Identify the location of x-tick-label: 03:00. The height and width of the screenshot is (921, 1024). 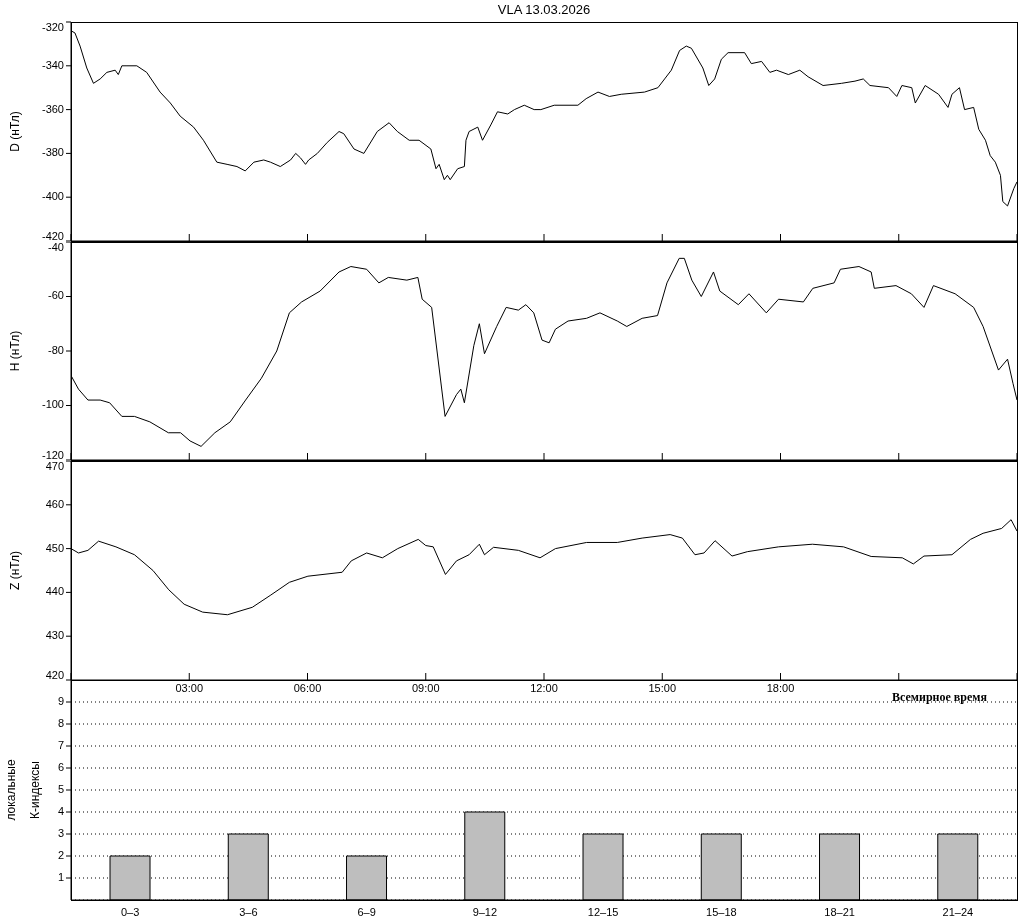
(189, 688).